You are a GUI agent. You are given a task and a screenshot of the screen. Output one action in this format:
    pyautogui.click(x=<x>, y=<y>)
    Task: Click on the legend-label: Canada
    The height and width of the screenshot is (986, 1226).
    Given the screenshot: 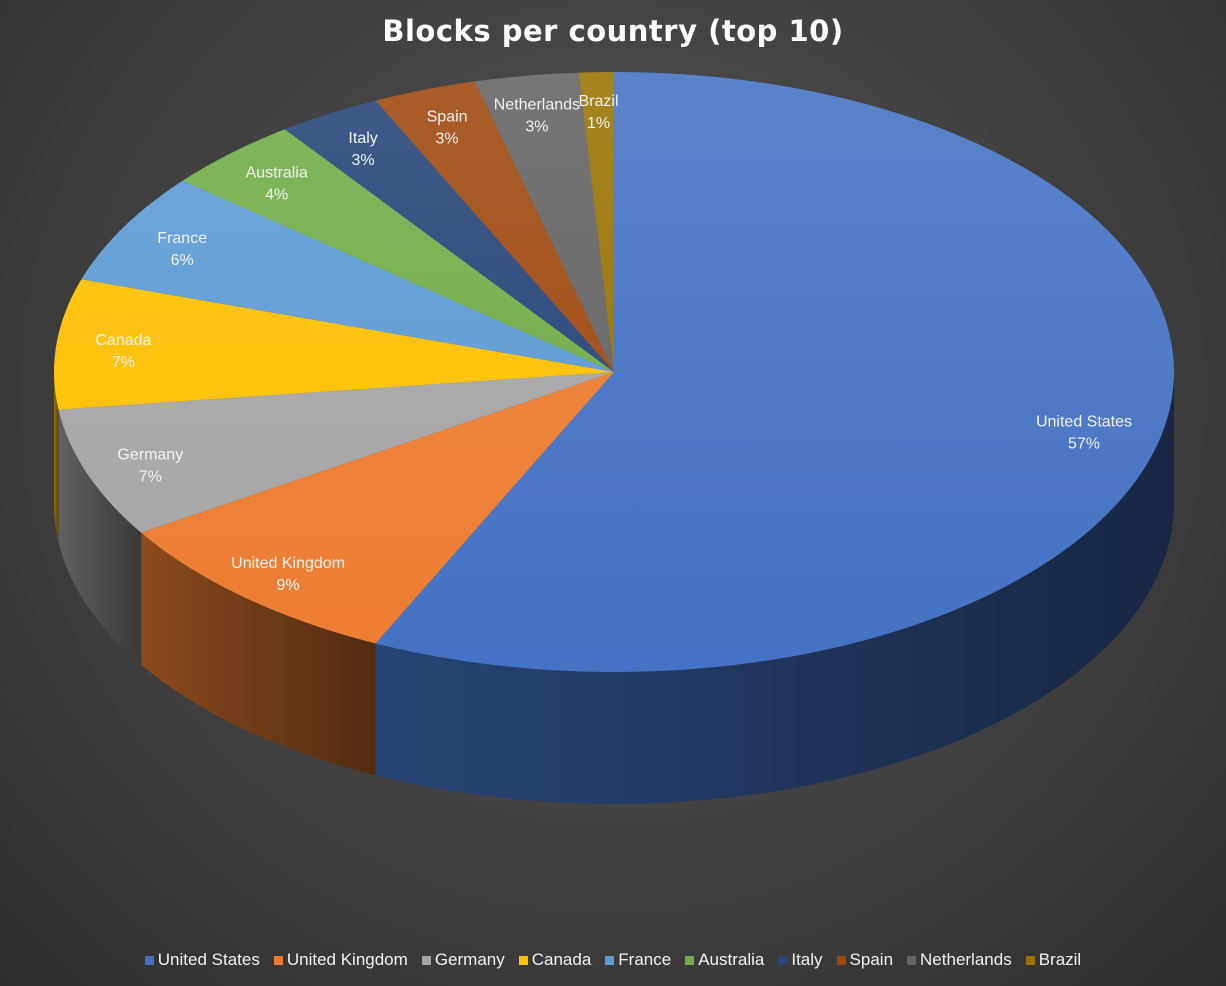 What is the action you would take?
    pyautogui.click(x=561, y=959)
    